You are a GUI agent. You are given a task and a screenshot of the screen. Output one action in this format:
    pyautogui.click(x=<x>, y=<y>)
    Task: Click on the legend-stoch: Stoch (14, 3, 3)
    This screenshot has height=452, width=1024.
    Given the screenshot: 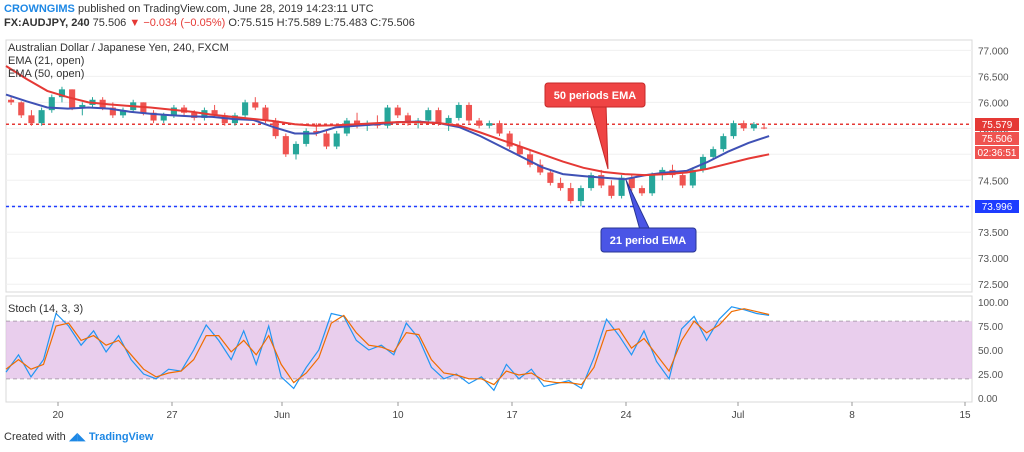 What is the action you would take?
    pyautogui.click(x=45, y=309)
    